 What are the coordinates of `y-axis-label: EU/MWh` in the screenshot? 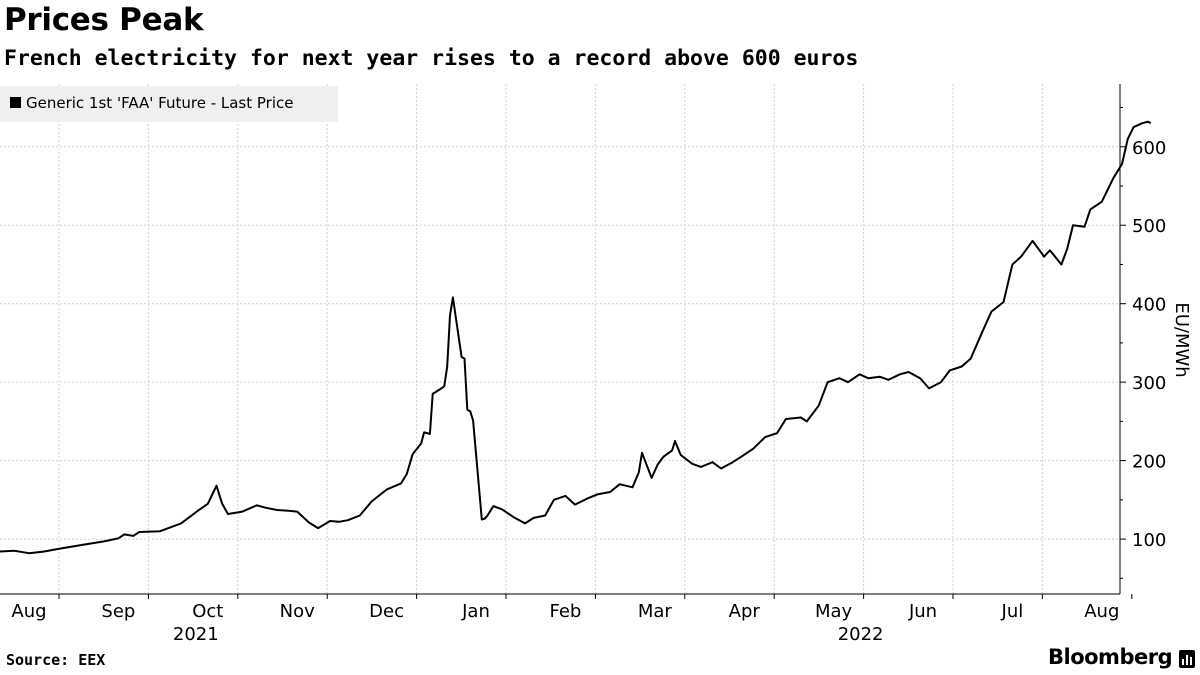 It's located at (1181, 339).